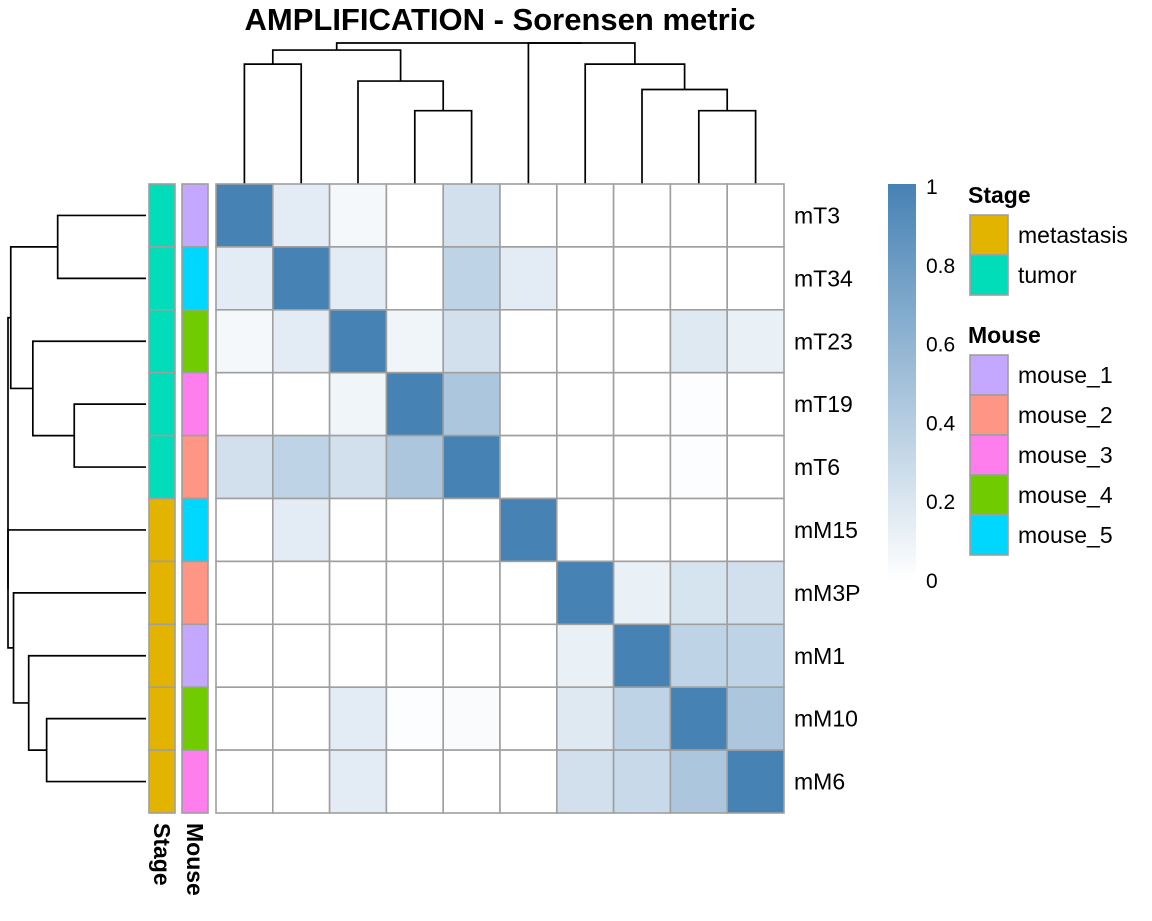 The width and height of the screenshot is (1152, 921). I want to click on cell-mM15-mM10, so click(699, 530).